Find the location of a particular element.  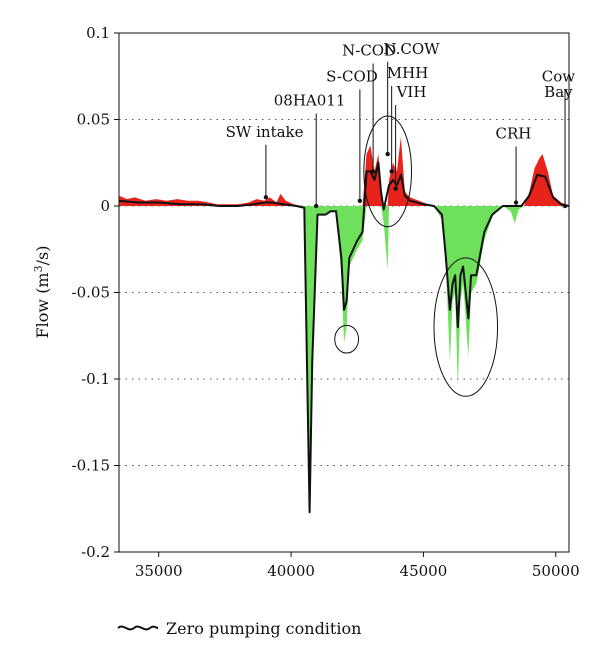

annotation-label-9: Bay is located at coordinates (558, 92).